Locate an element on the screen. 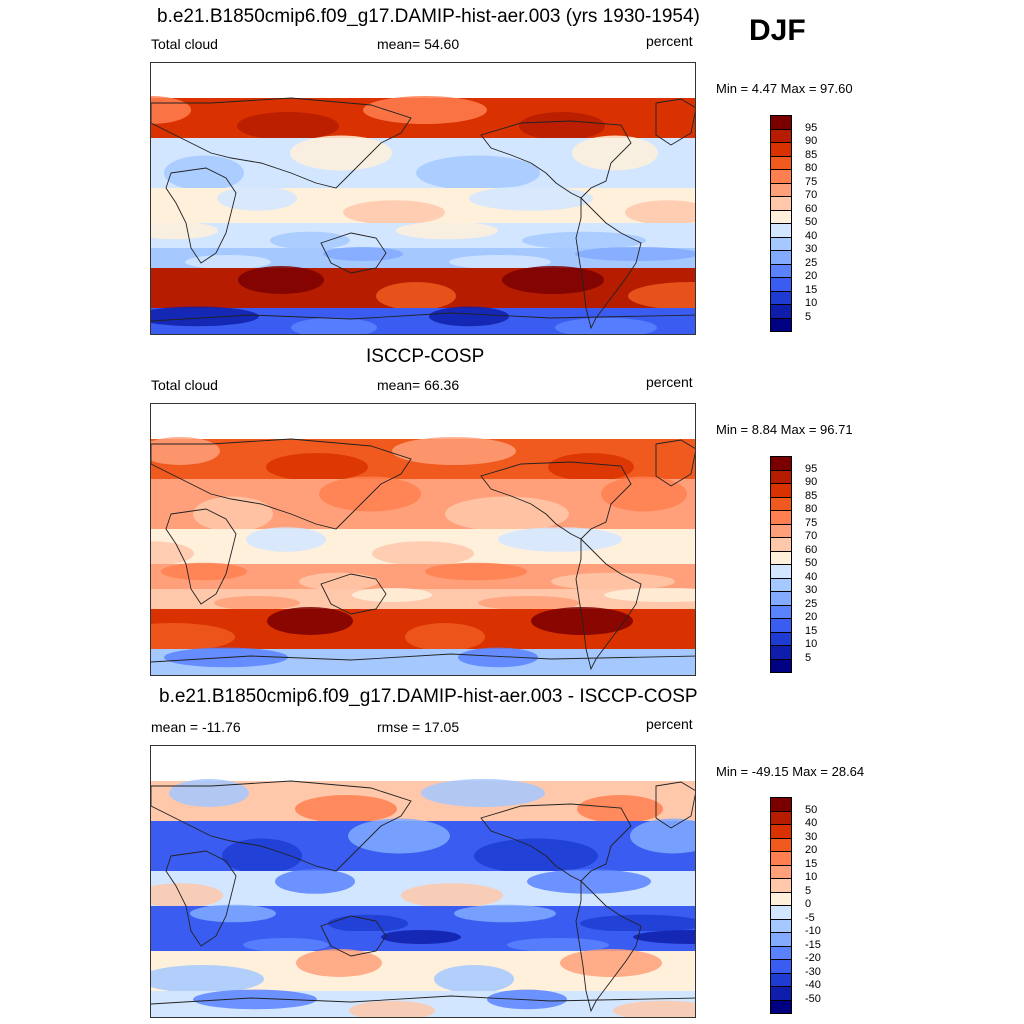 This screenshot has width=1024, height=1024. colorbar-tick-label: -15 is located at coordinates (813, 944).